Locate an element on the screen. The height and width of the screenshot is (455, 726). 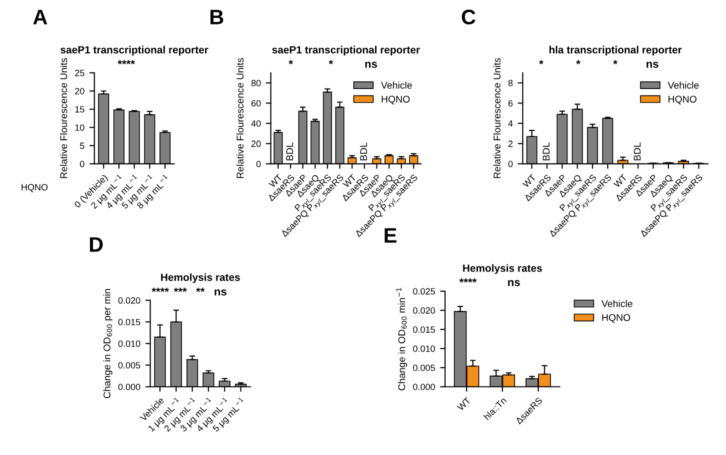
y-tick-label: 2 is located at coordinates (510, 143).